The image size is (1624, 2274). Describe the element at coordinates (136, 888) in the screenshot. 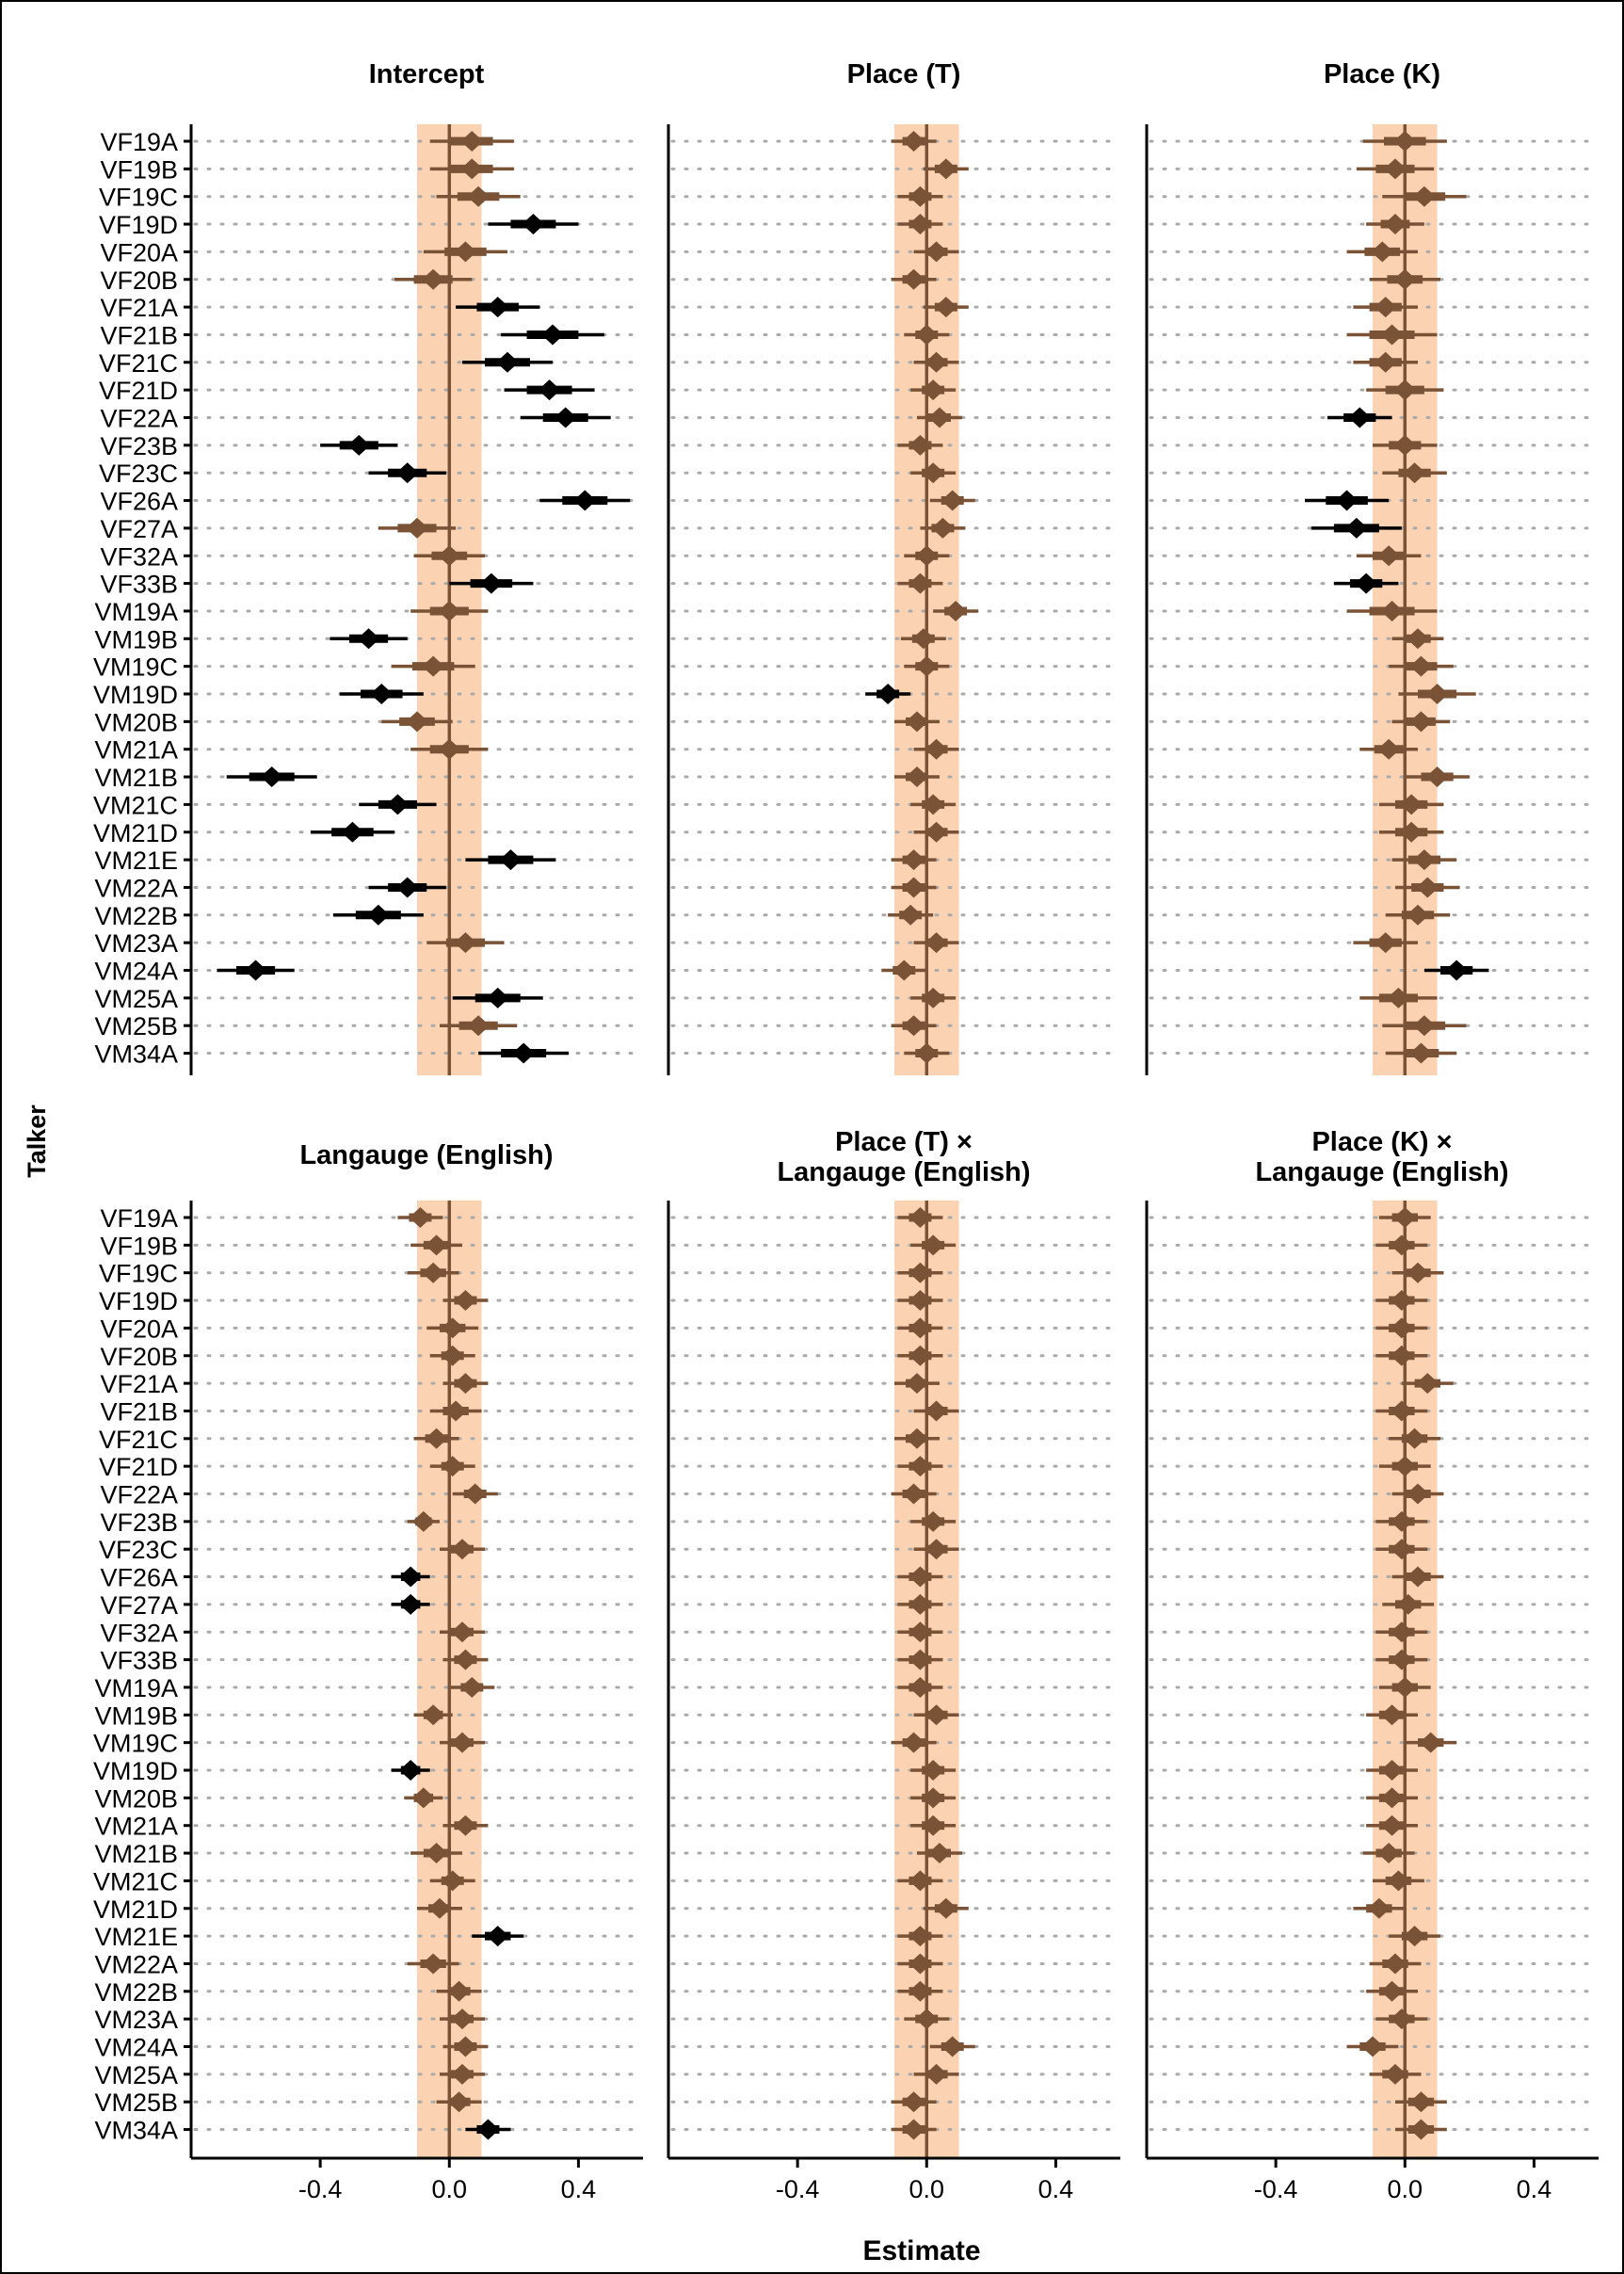

I see `talker-label: VM22A` at that location.